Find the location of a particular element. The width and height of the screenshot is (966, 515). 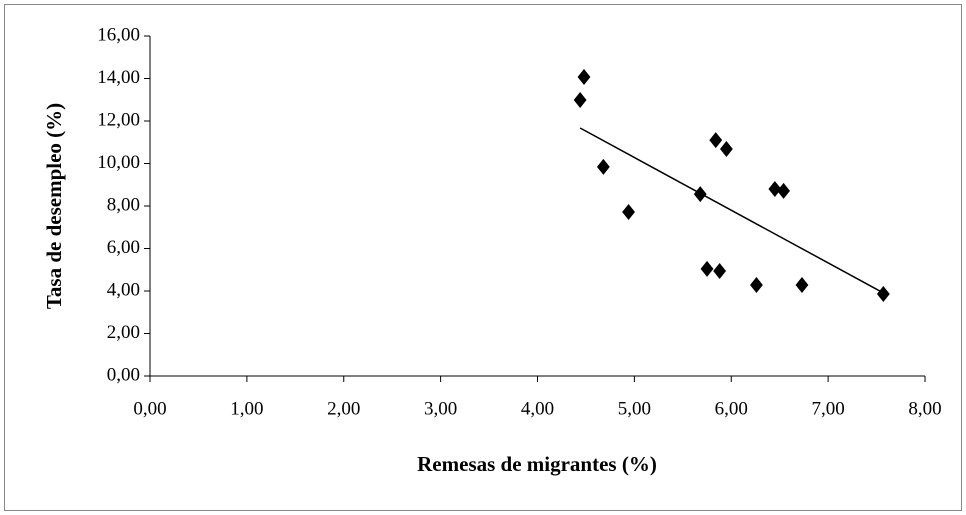

x-tick-label: 7,00 is located at coordinates (828, 408).